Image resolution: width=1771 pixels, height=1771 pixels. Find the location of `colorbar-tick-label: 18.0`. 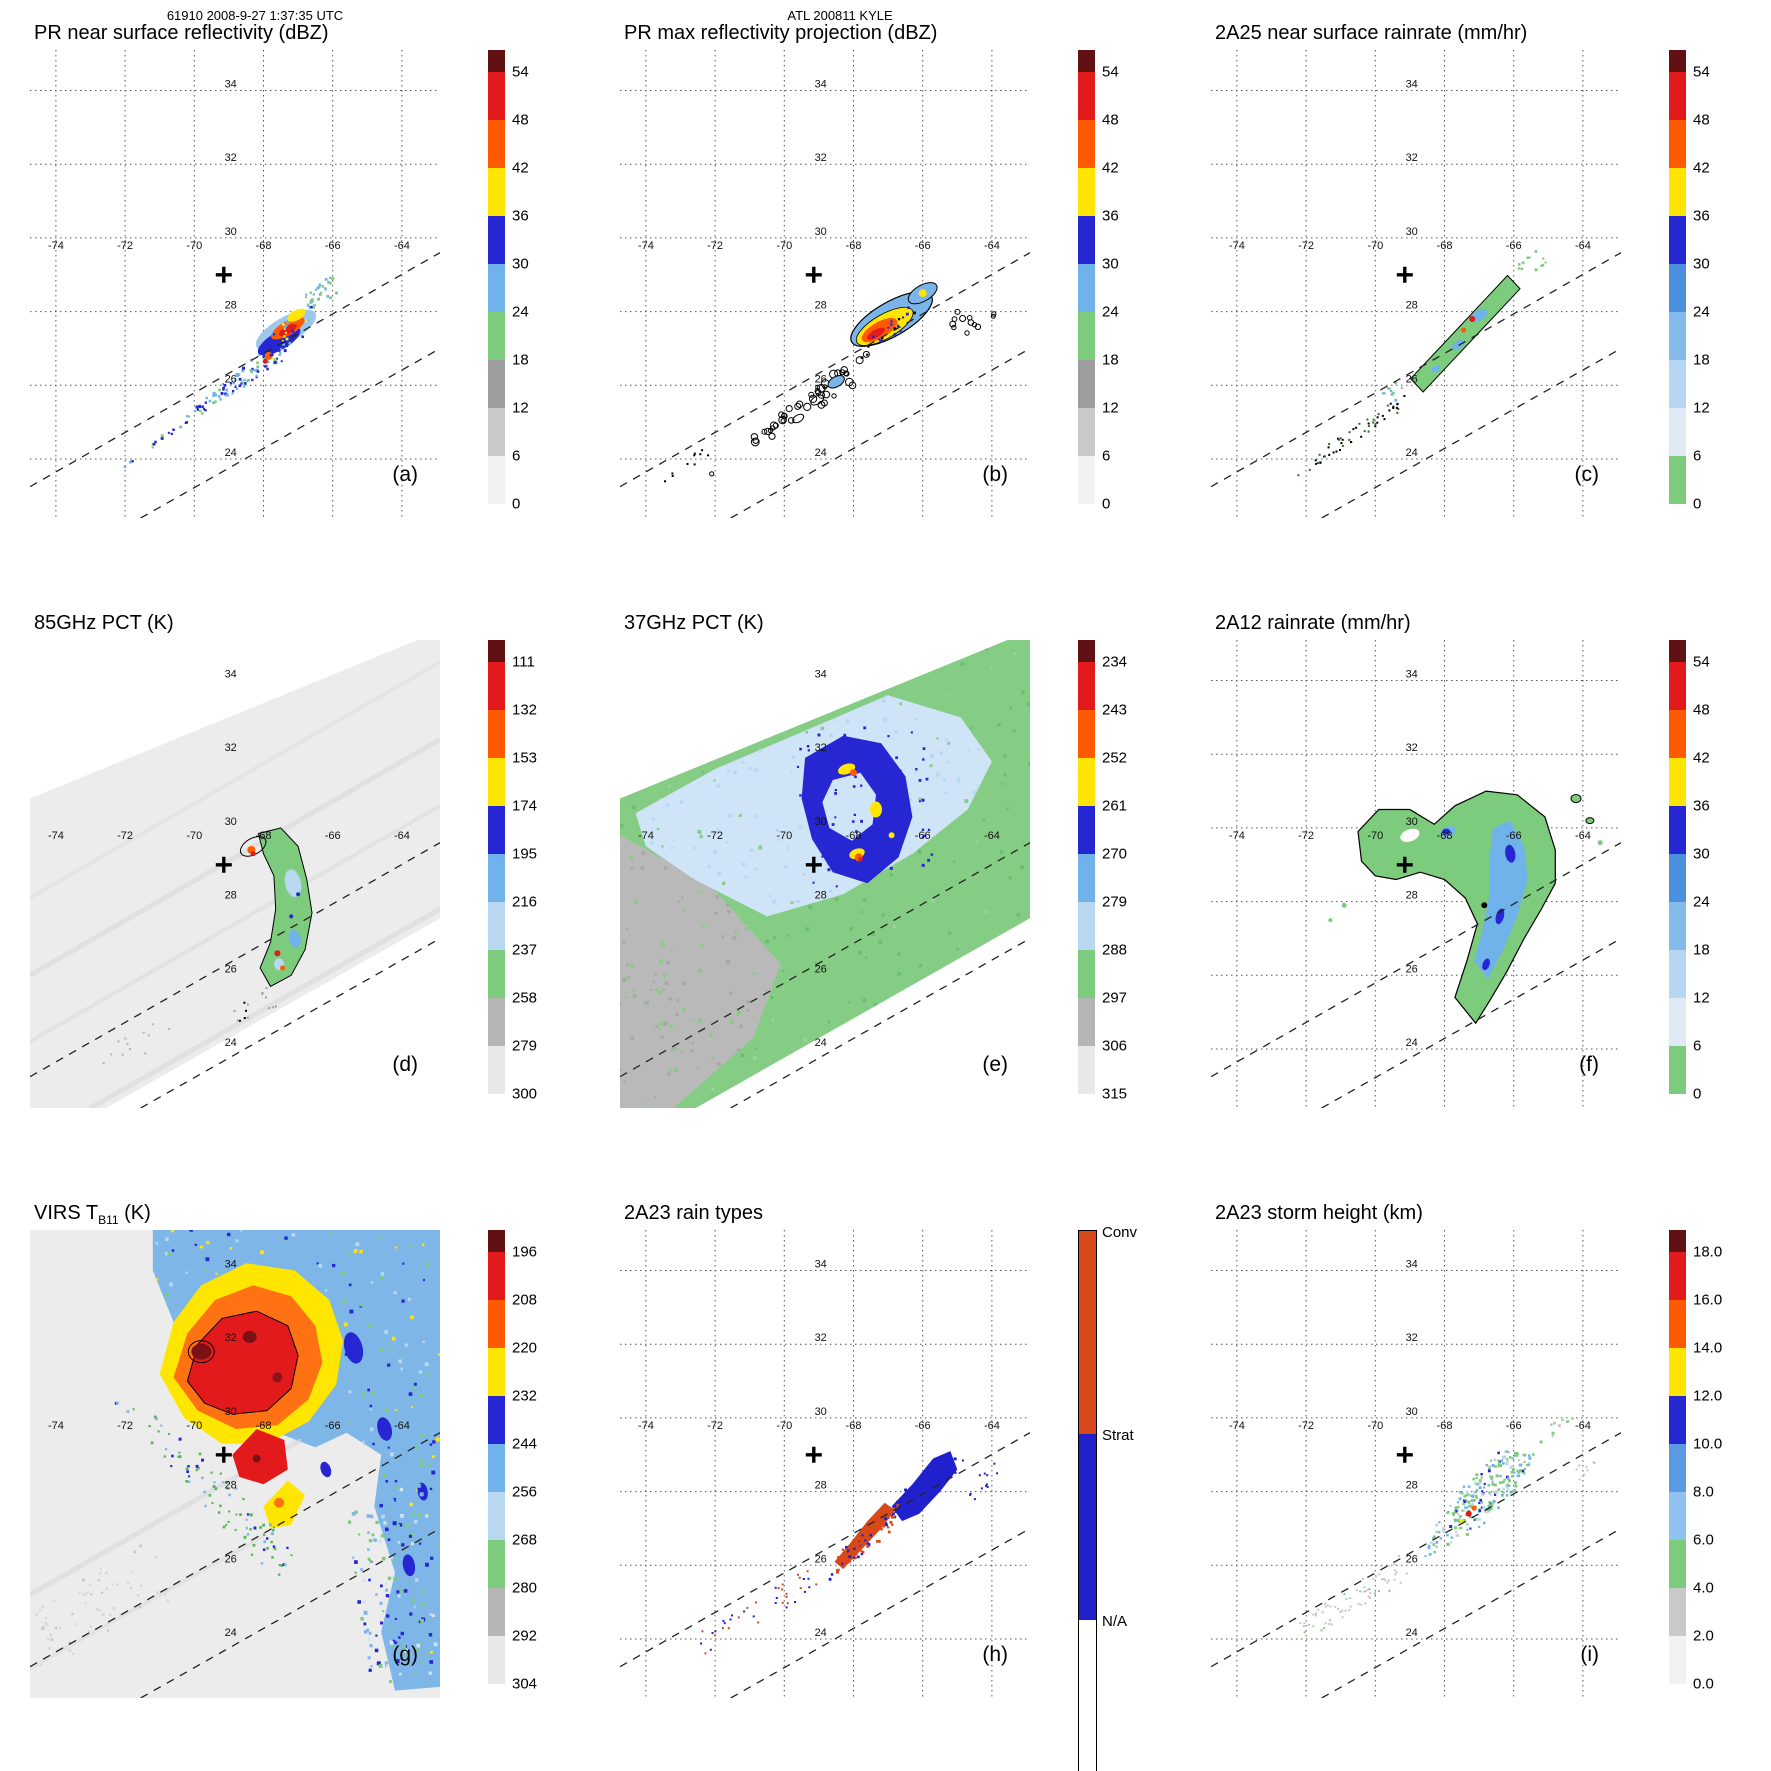

colorbar-tick-label: 18.0 is located at coordinates (1708, 1252).